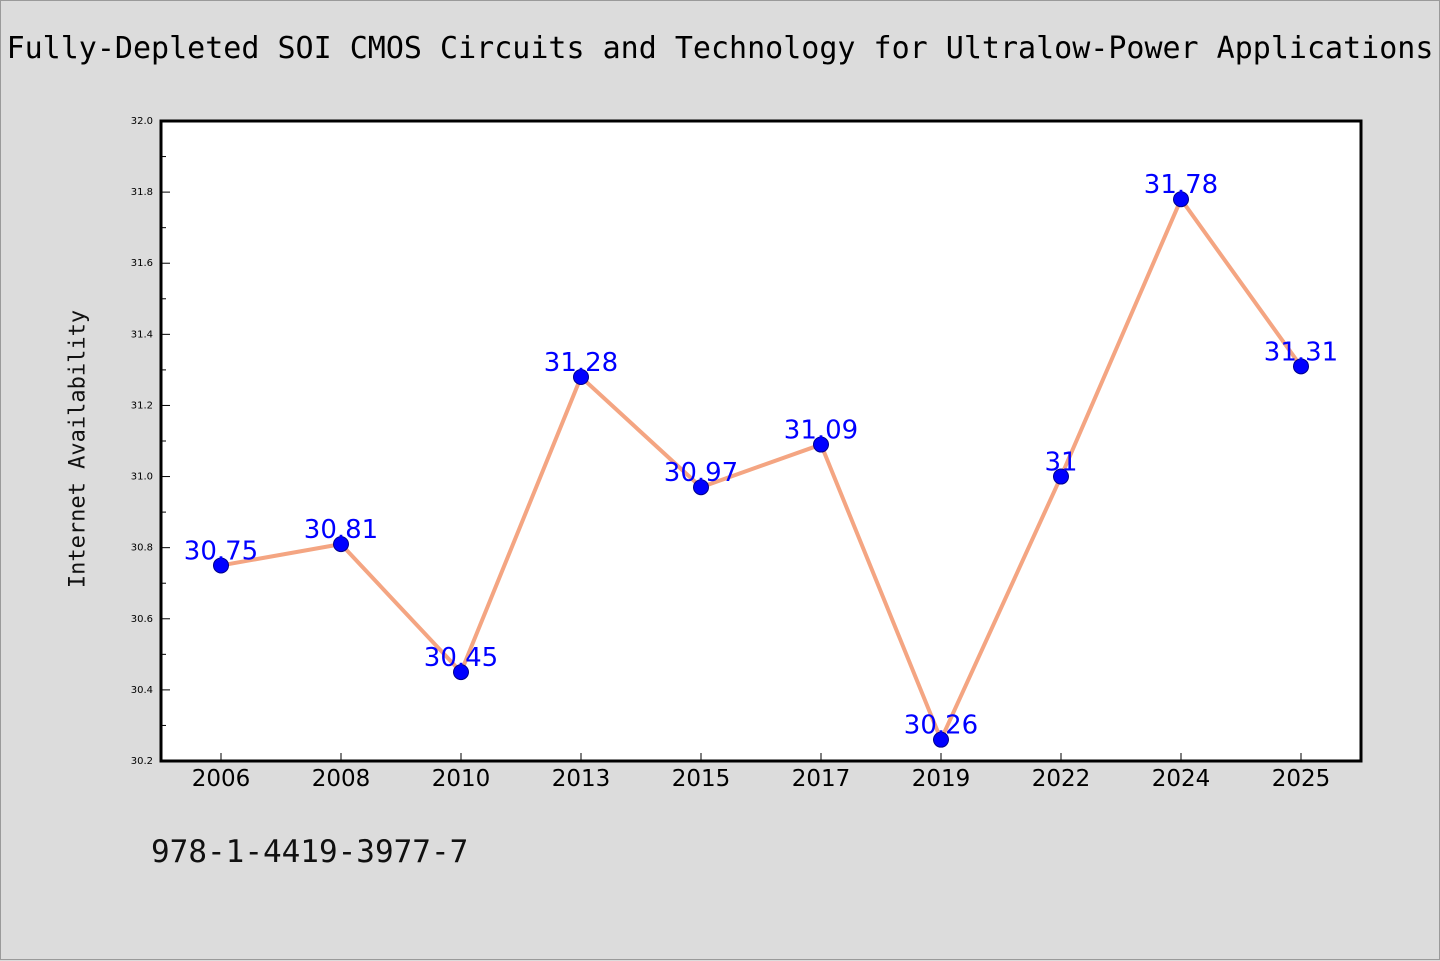 This screenshot has width=1440, height=961. I want to click on data-label: 30.75, so click(221, 551).